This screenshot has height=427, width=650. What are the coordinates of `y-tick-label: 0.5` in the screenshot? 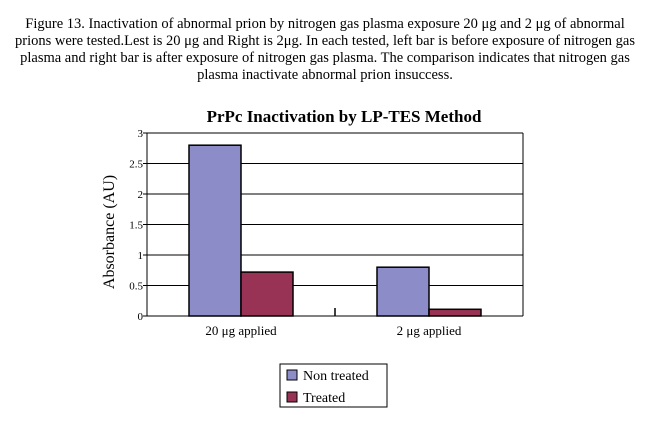 It's located at (136, 287).